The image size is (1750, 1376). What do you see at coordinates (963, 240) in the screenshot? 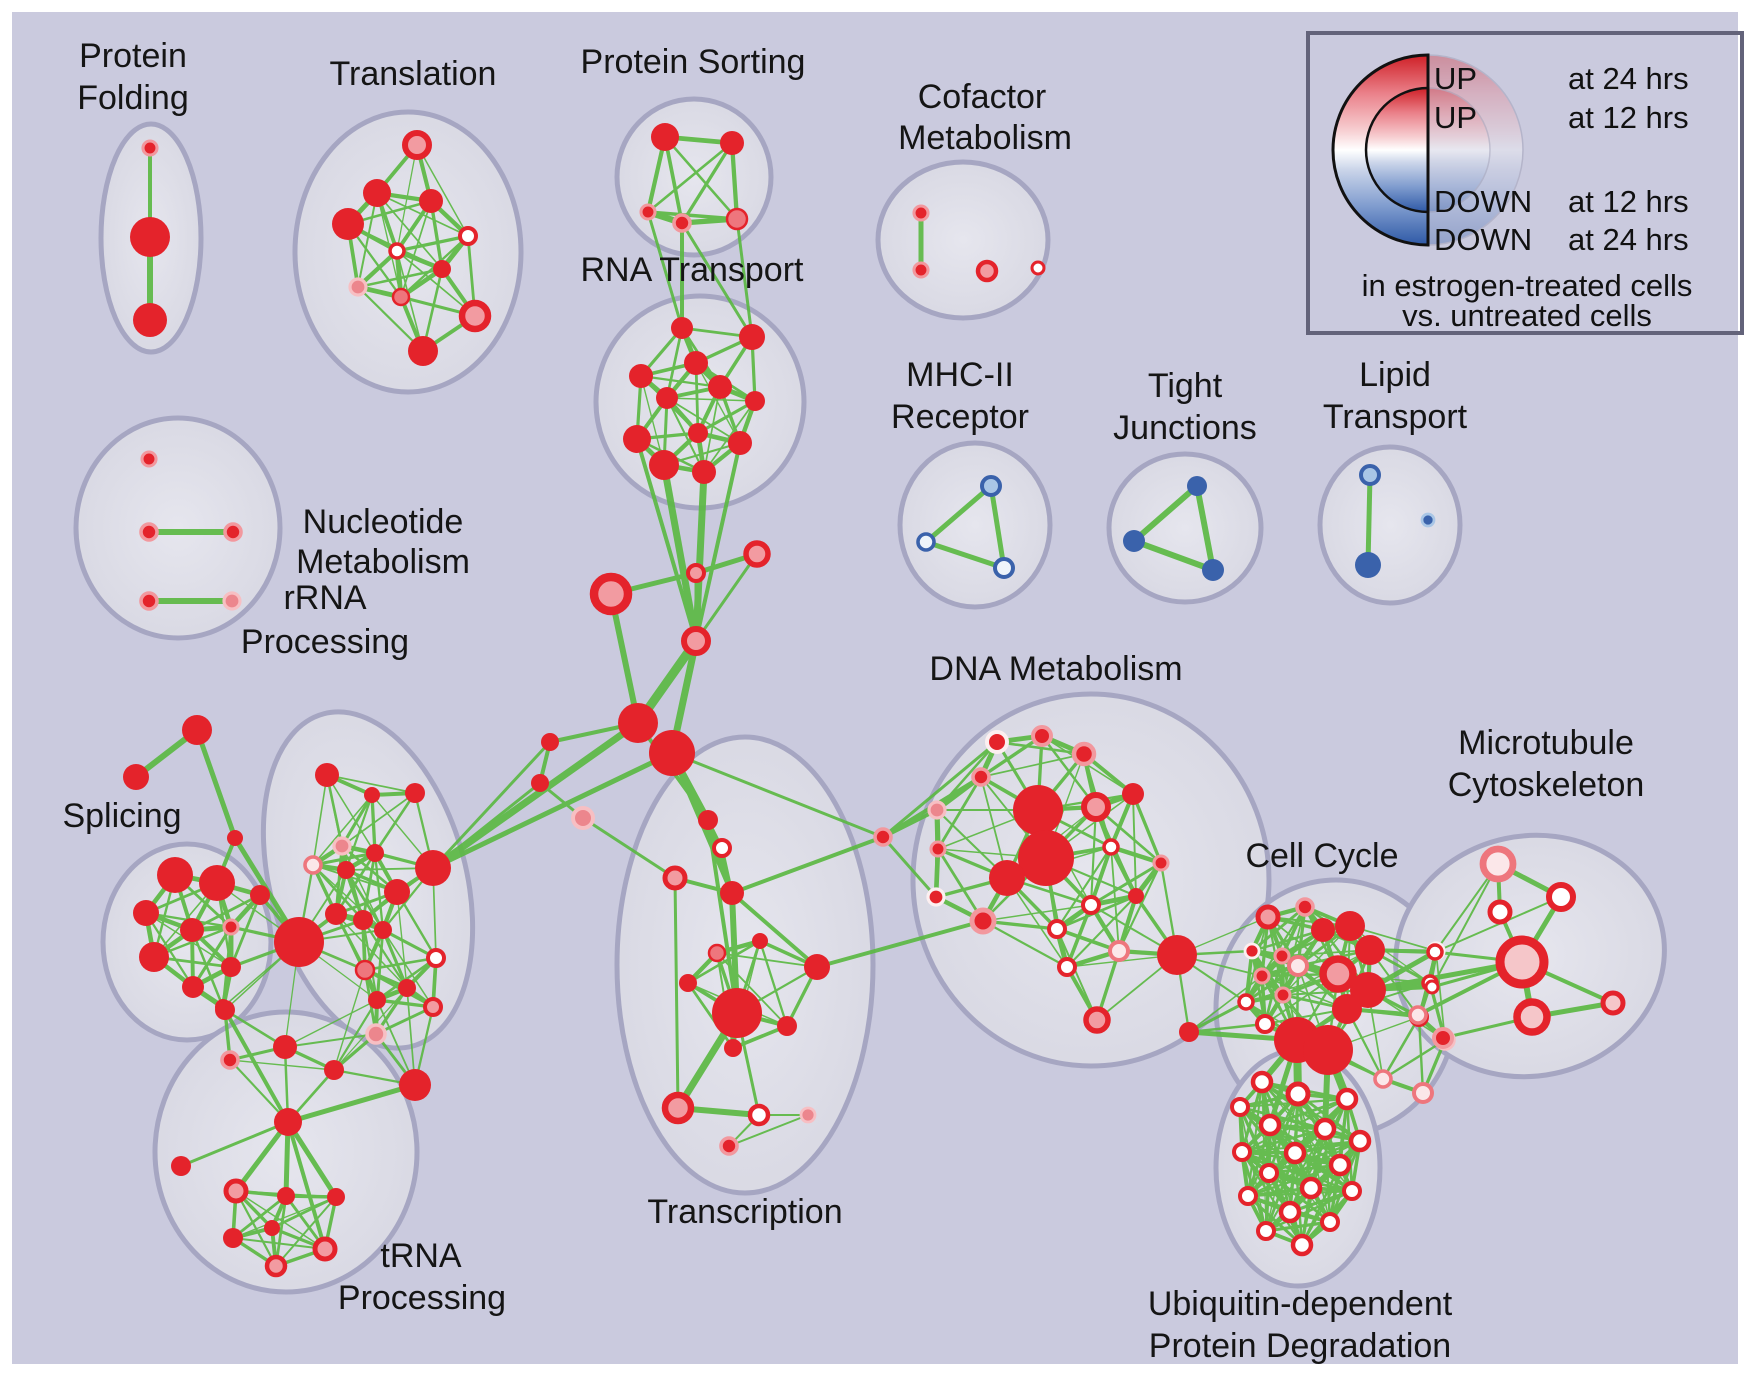
I see `cluster-ellipse-cofactor-metabolism` at bounding box center [963, 240].